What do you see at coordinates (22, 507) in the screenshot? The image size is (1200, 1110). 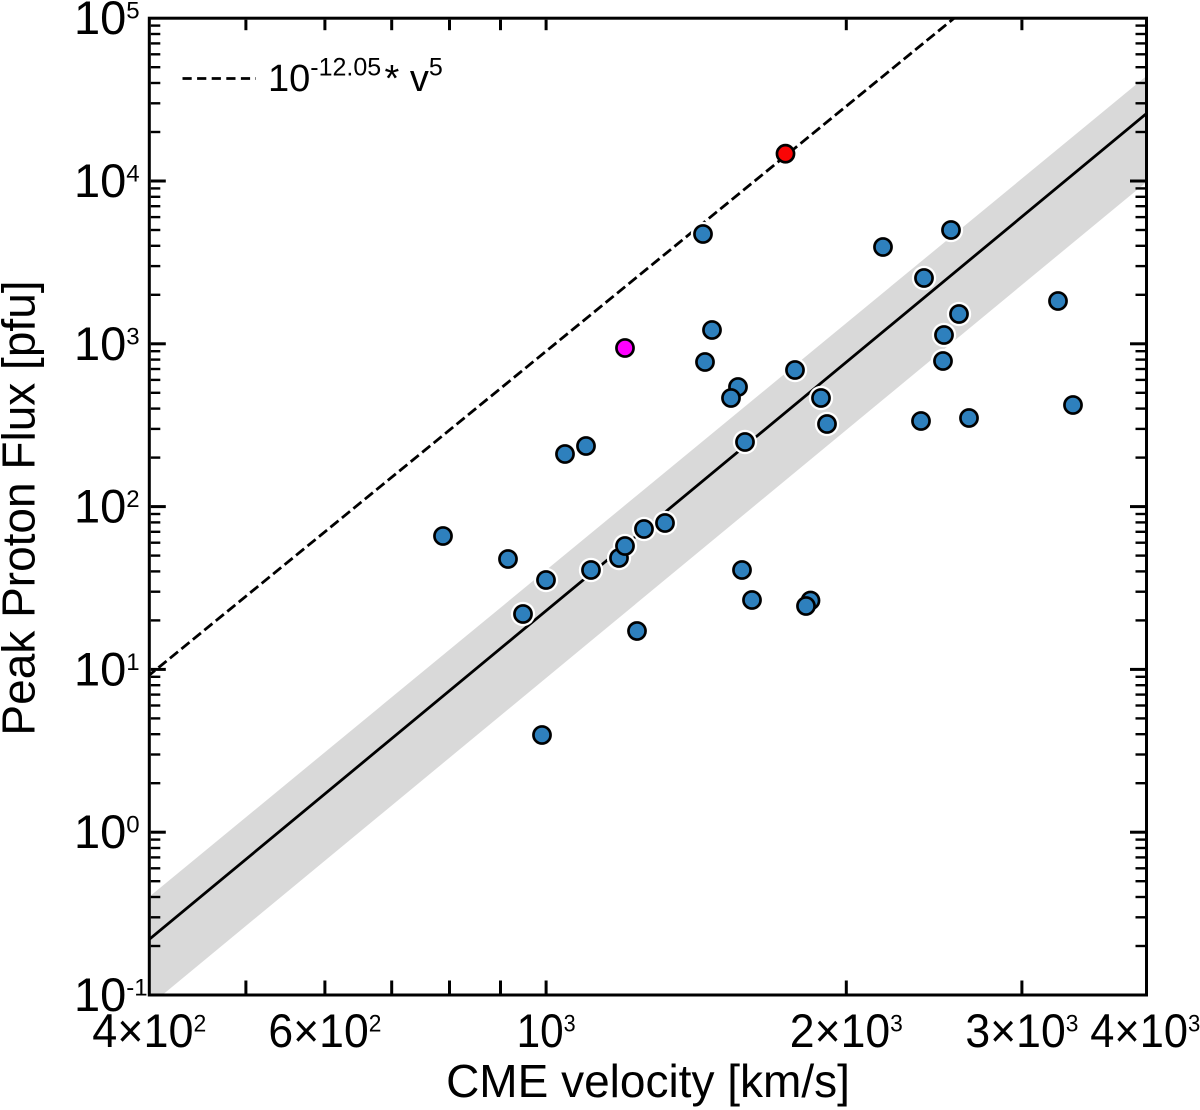 I see `svg-text: Peak Proton Flux [pfu]` at bounding box center [22, 507].